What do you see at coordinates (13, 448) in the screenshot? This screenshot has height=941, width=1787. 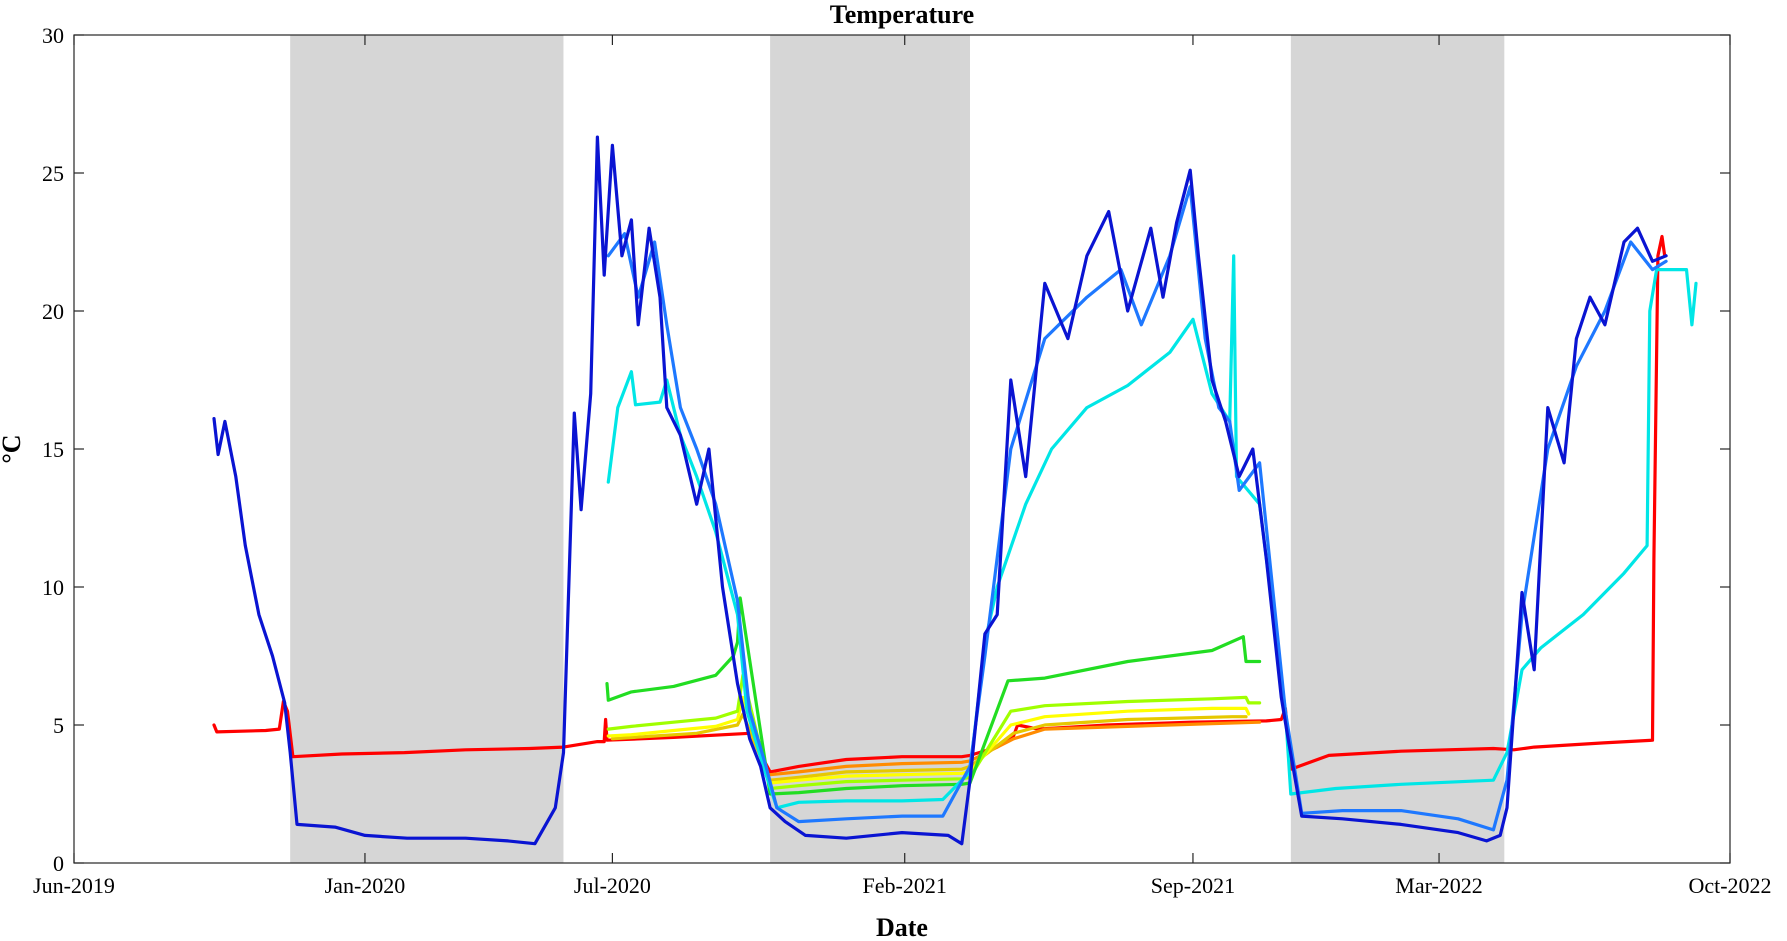 I see `y-axis-label: °C` at bounding box center [13, 448].